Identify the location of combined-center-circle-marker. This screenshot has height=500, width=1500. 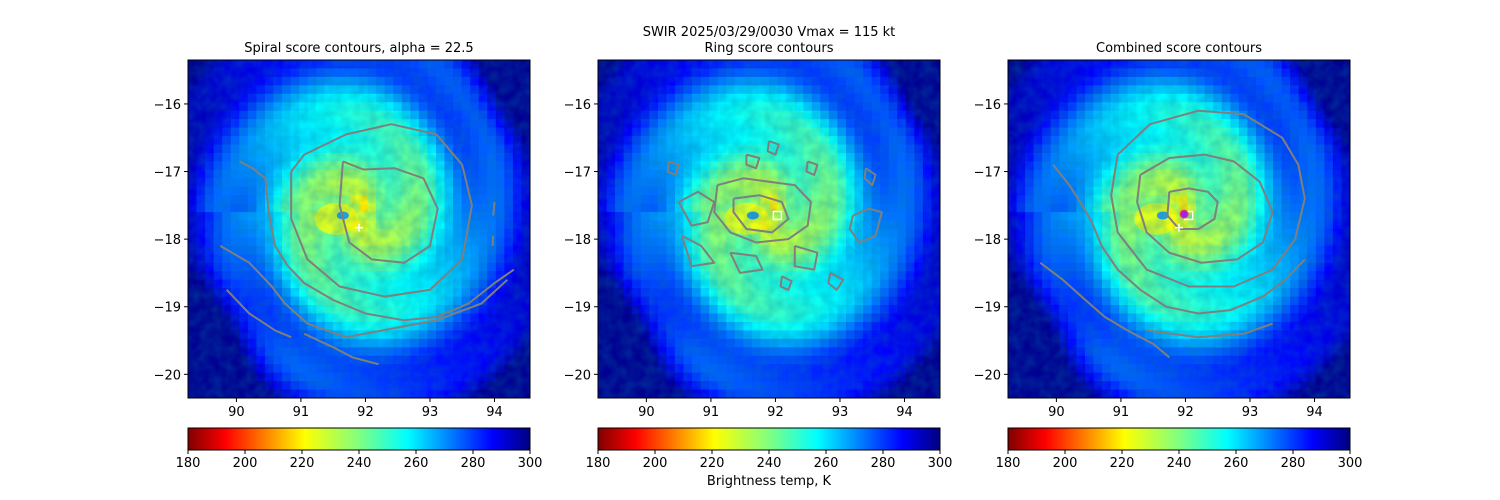
(1184, 214).